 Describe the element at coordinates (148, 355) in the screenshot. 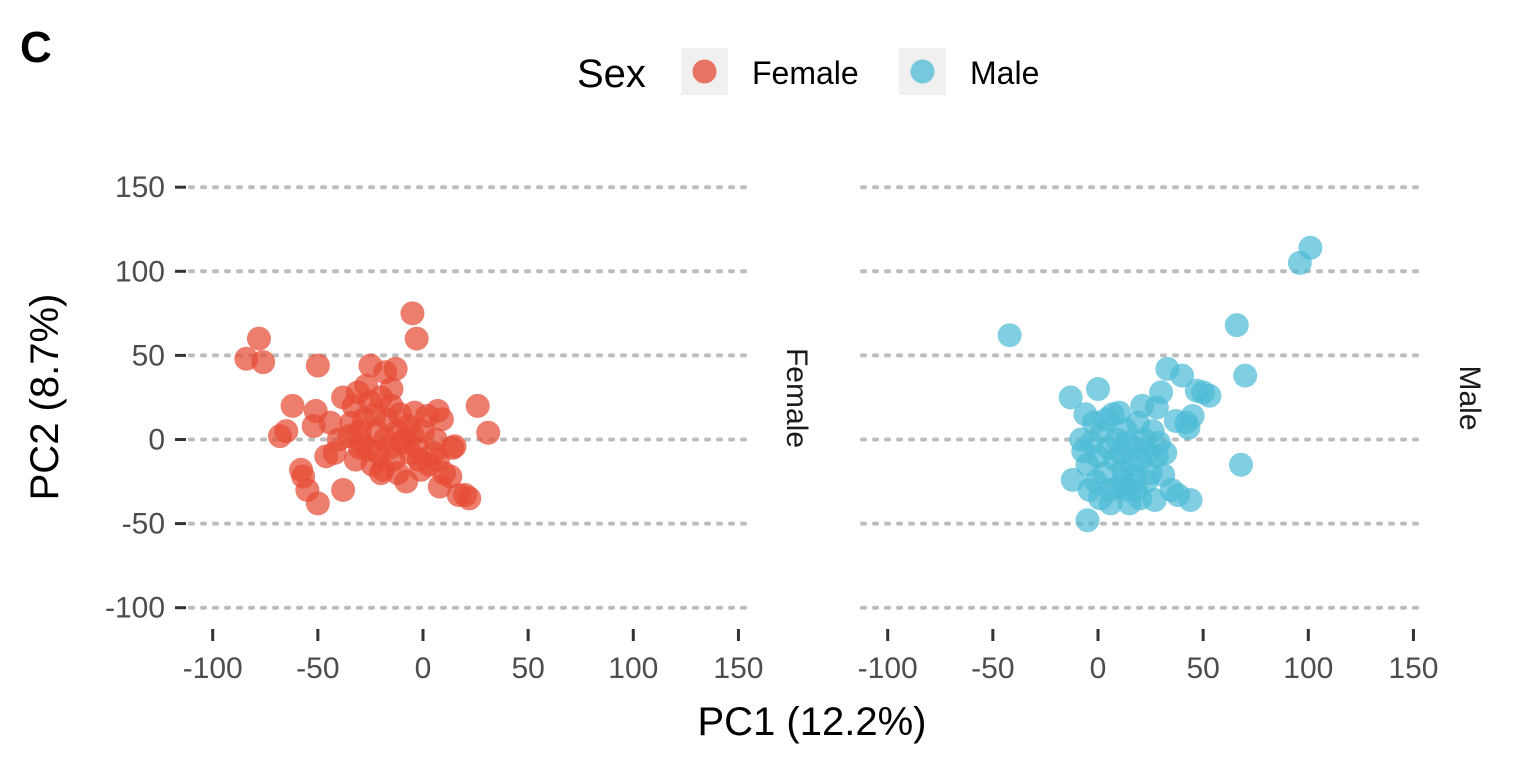

I see `y-tick-label-2: 50` at that location.